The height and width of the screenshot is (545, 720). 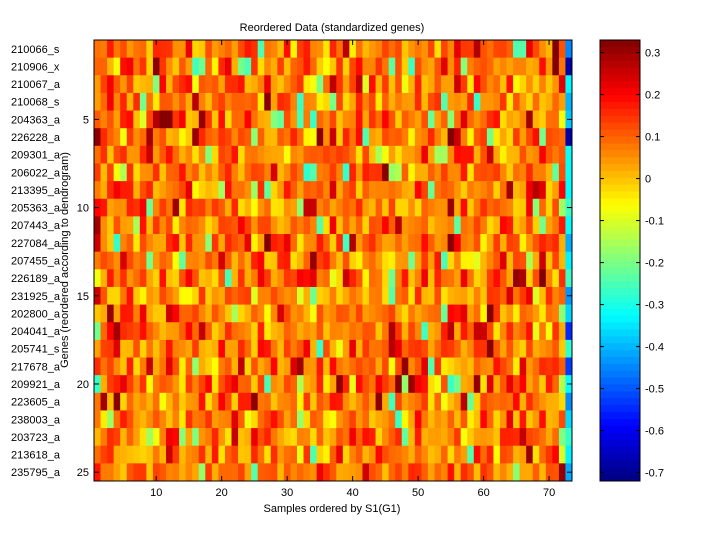 What do you see at coordinates (483, 493) in the screenshot?
I see `x-tick-label: 60` at bounding box center [483, 493].